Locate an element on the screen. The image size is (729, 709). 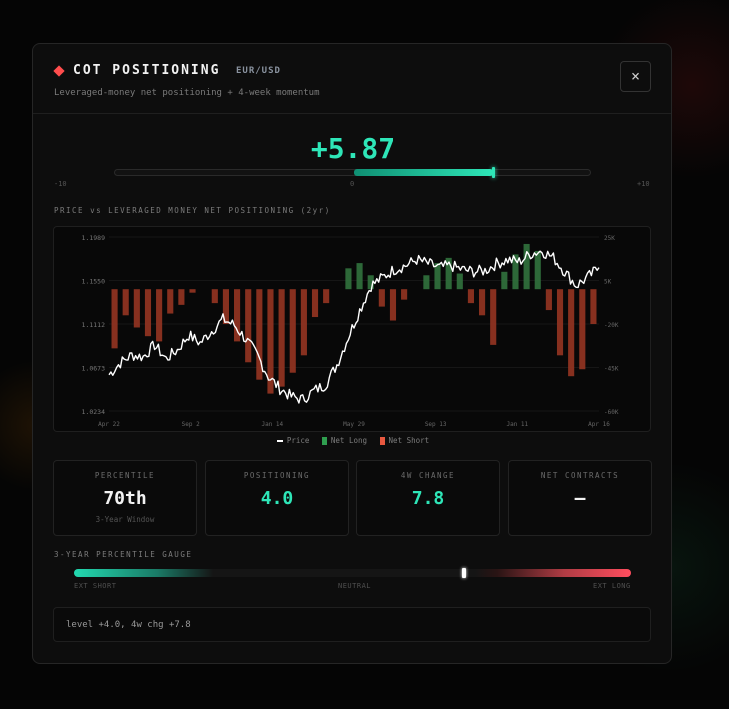
stat-card-positioning: POSITIONING 4.0 is located at coordinates (277, 498).